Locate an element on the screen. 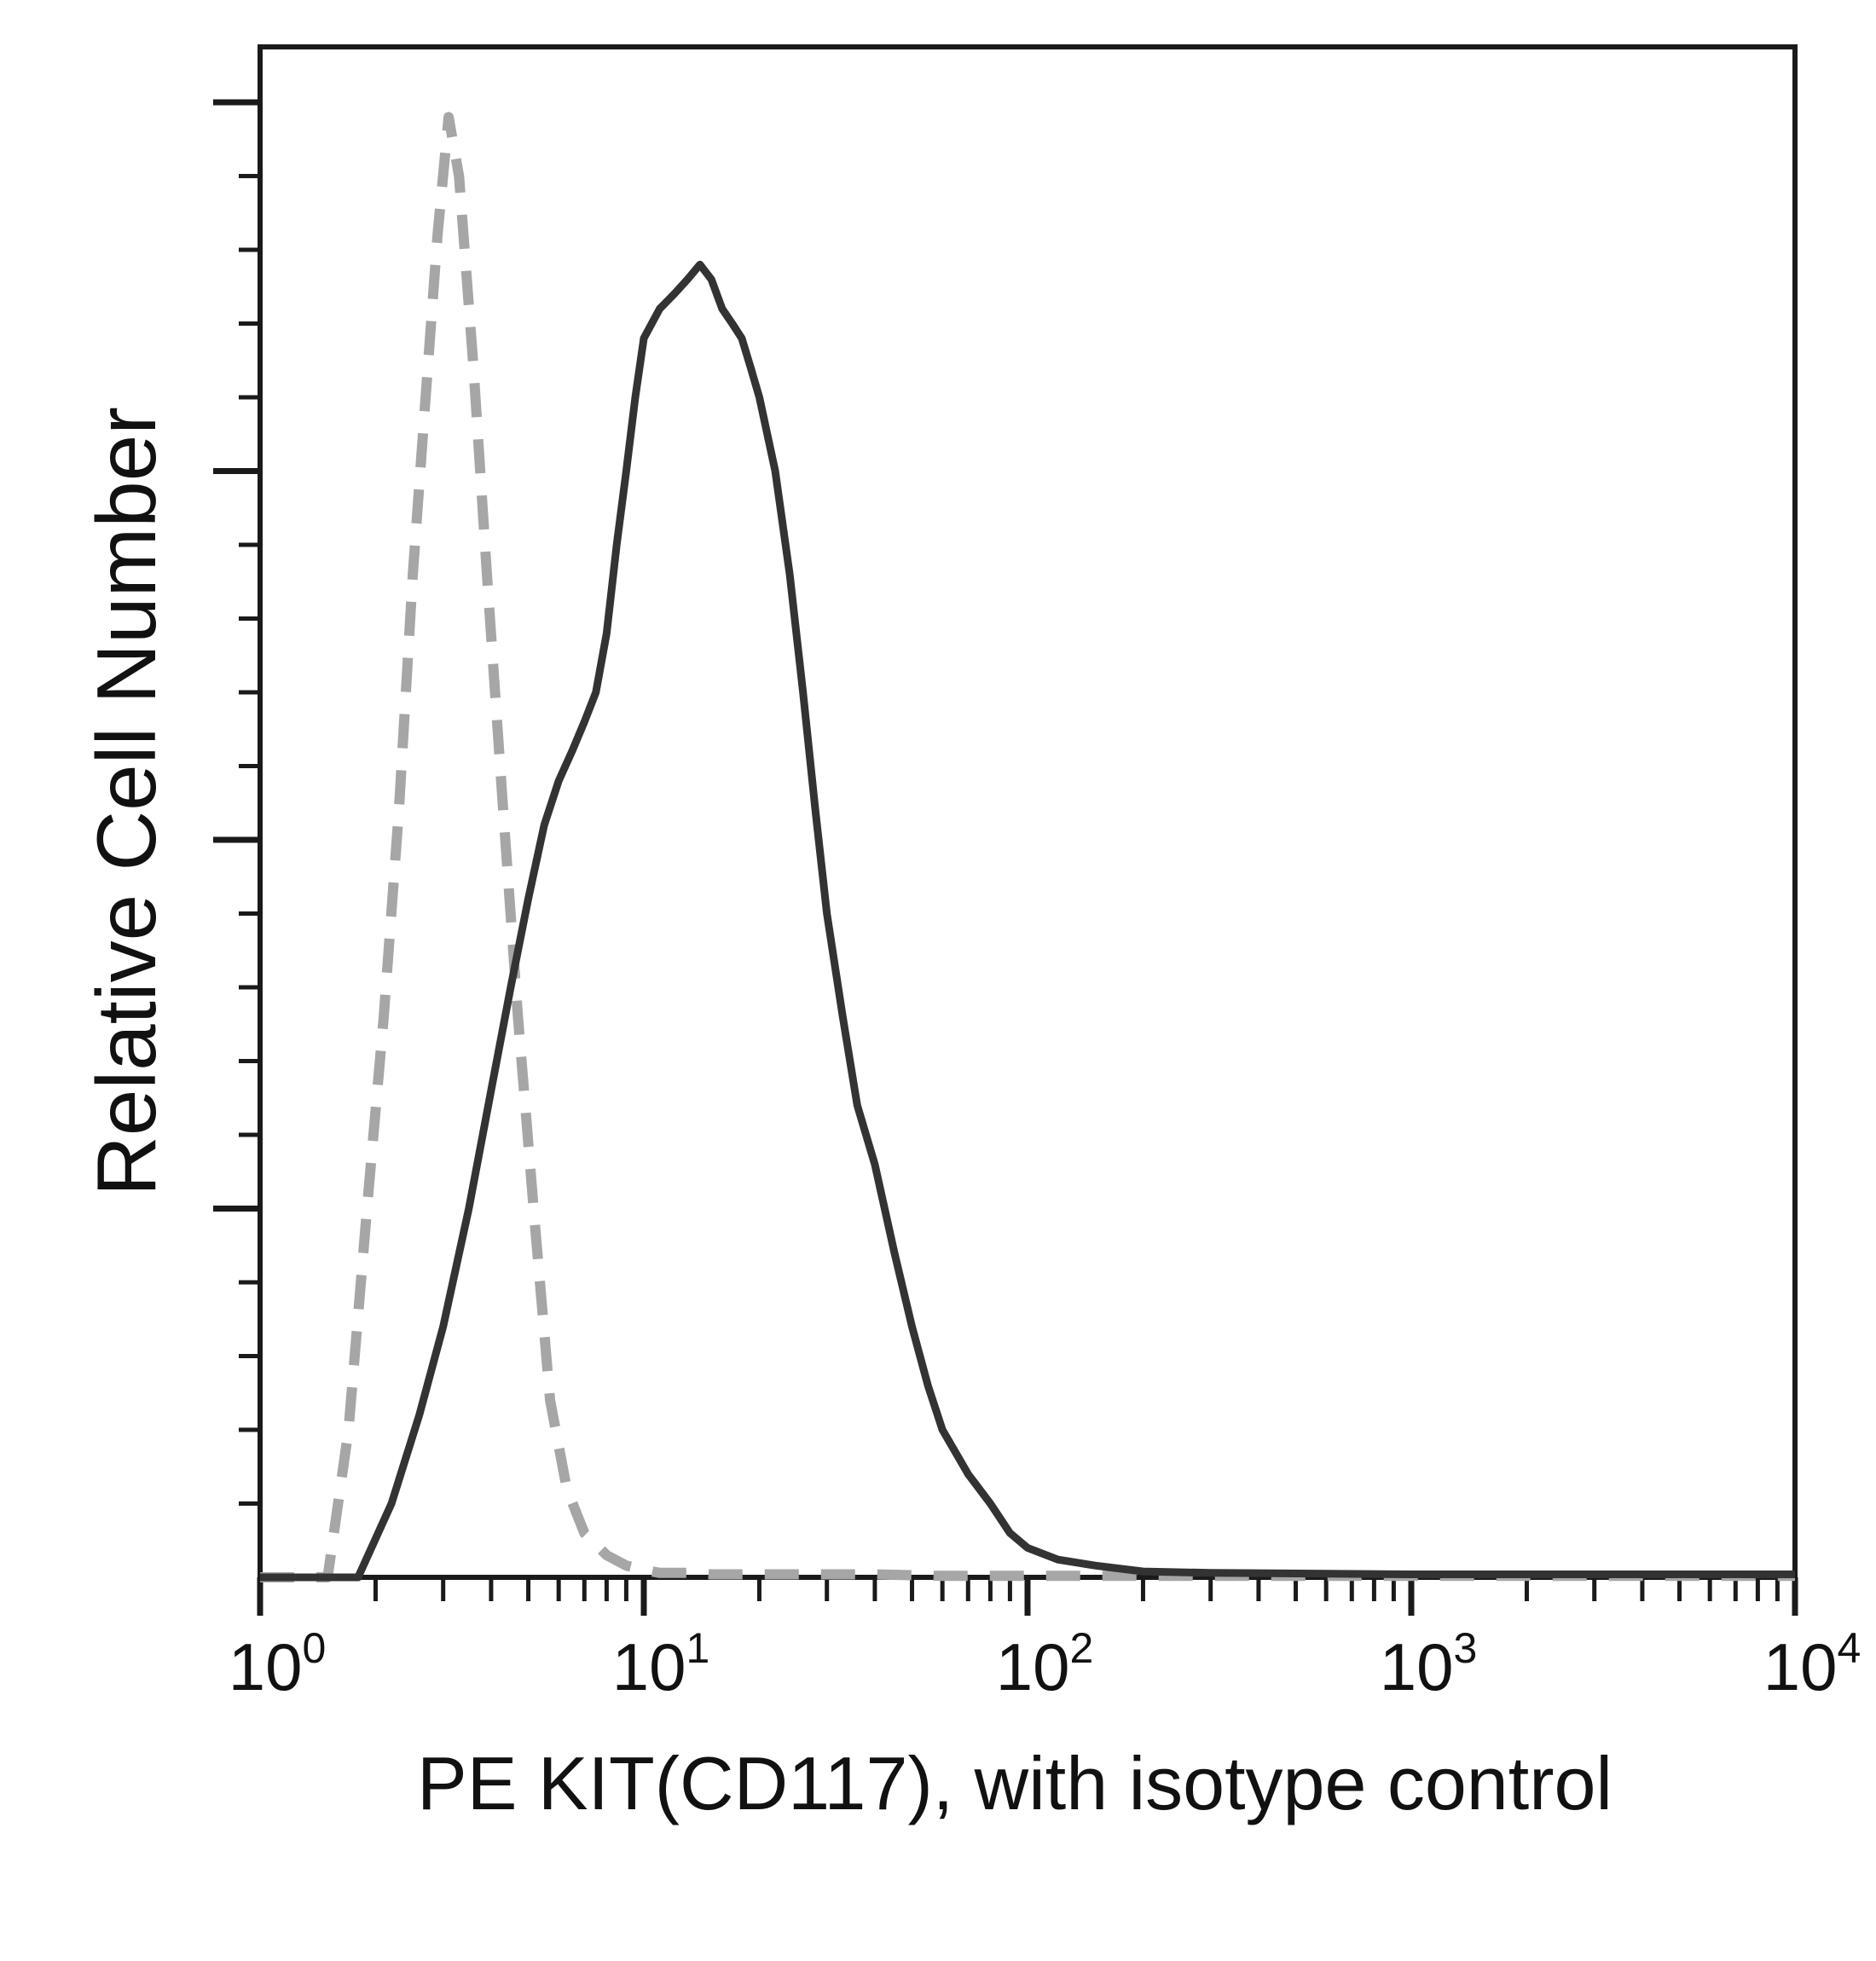 This screenshot has height=1961, width=1876. x-tick-label: 10² is located at coordinates (1045, 1664).